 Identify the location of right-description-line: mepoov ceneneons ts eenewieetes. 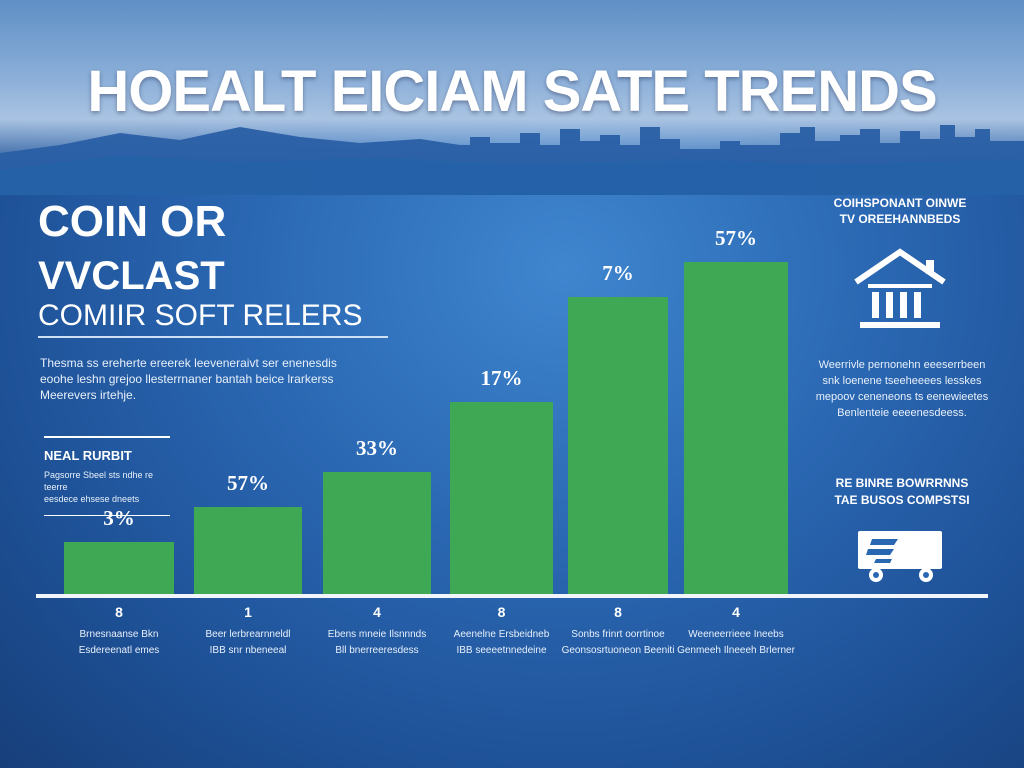
(902, 397).